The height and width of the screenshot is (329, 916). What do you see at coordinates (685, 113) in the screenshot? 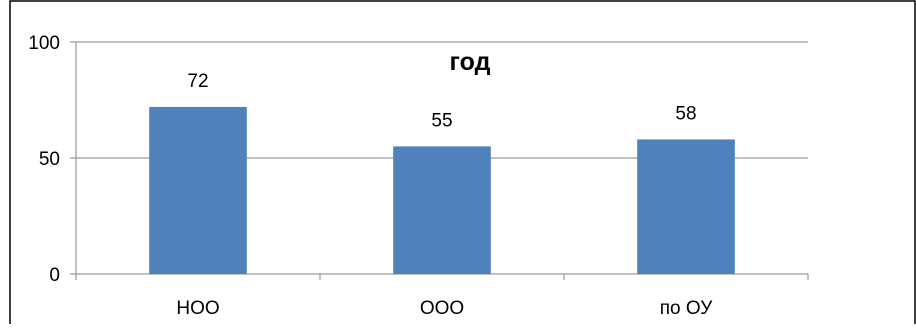
I see `data-label: 58` at bounding box center [685, 113].